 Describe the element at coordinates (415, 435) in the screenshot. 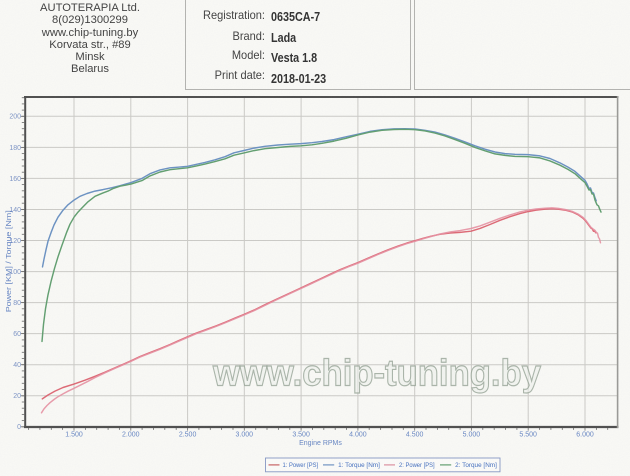

I see `svg-text: 4.500` at that location.